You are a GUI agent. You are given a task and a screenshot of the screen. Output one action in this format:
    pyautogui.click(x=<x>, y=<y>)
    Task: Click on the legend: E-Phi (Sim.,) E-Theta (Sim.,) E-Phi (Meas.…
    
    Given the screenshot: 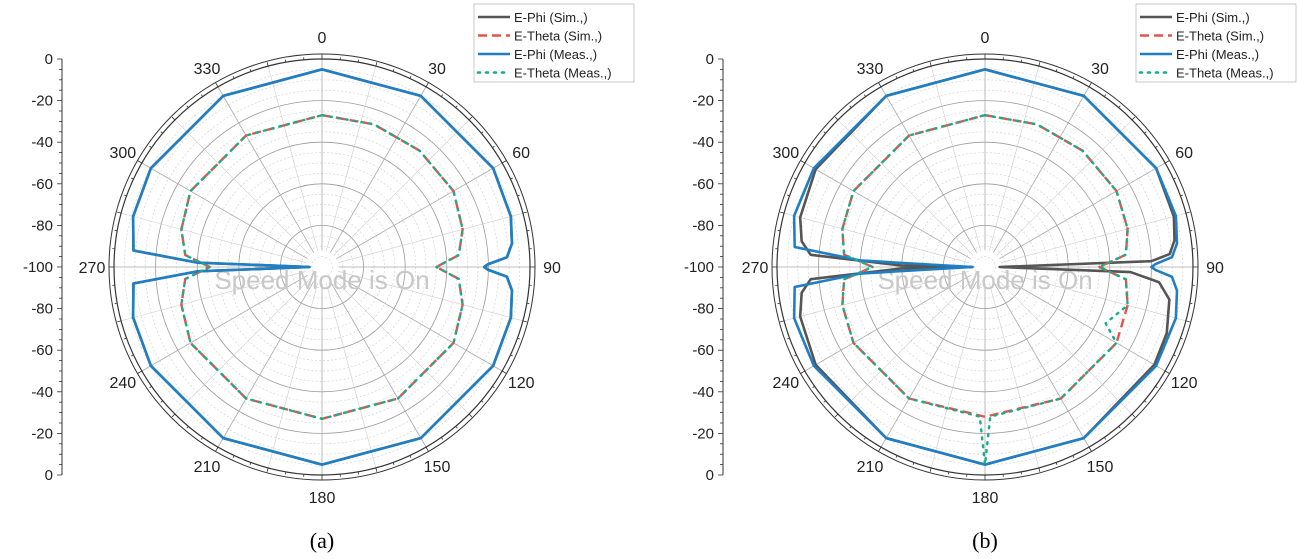 What is the action you would take?
    pyautogui.click(x=554, y=43)
    